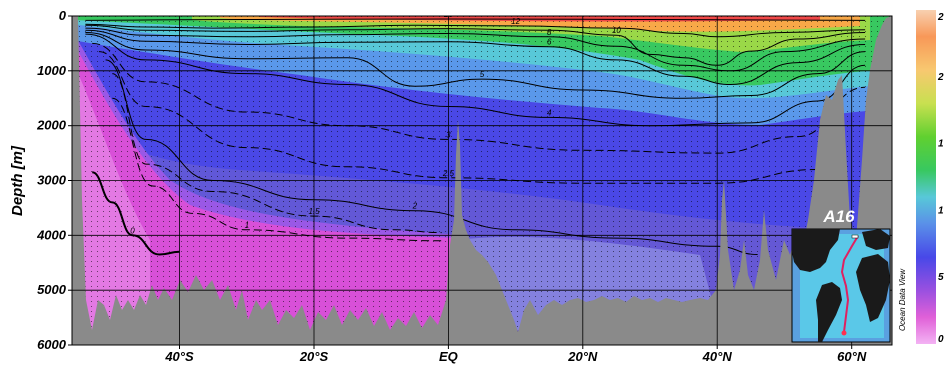 This screenshot has width=948, height=367. I want to click on watermark: Ocean Data View, so click(902, 299).